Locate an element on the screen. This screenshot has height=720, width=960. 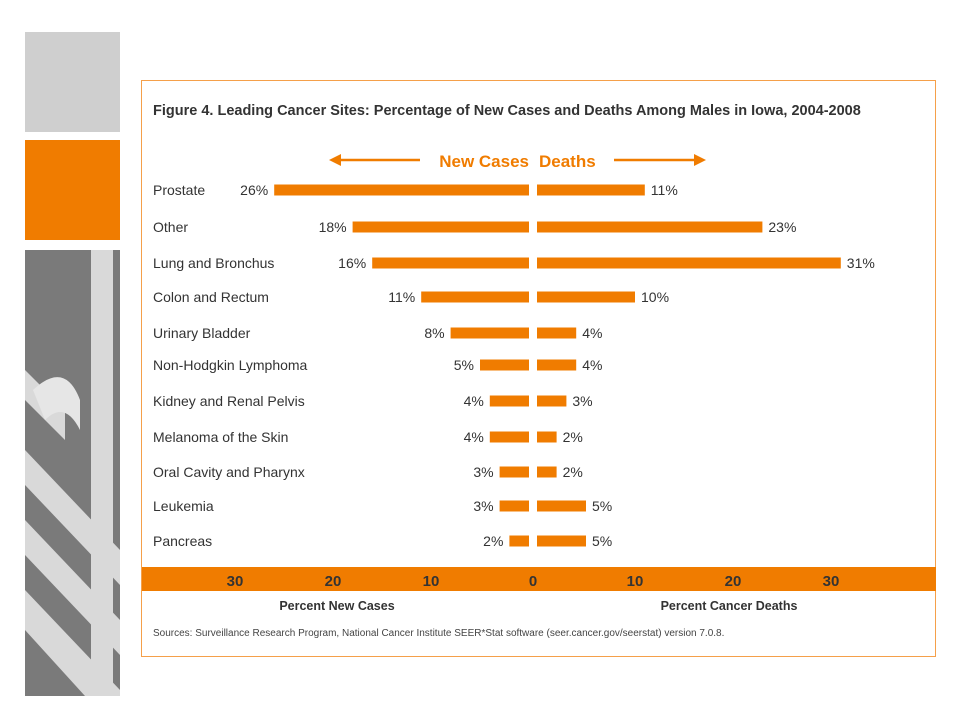
category-label: Pancreas is located at coordinates (182, 541).